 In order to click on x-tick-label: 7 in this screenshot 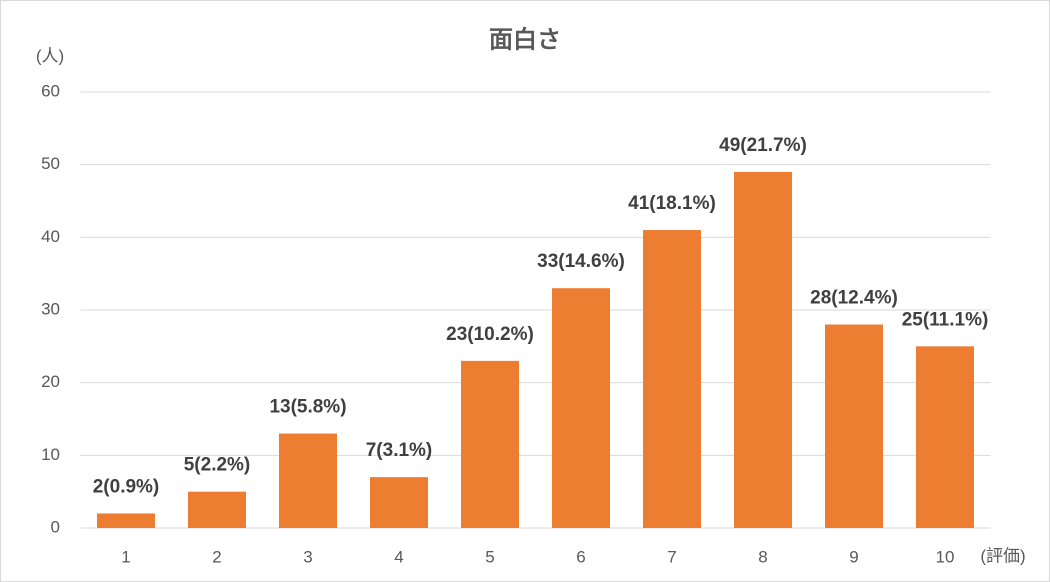, I will do `click(671, 556)`.